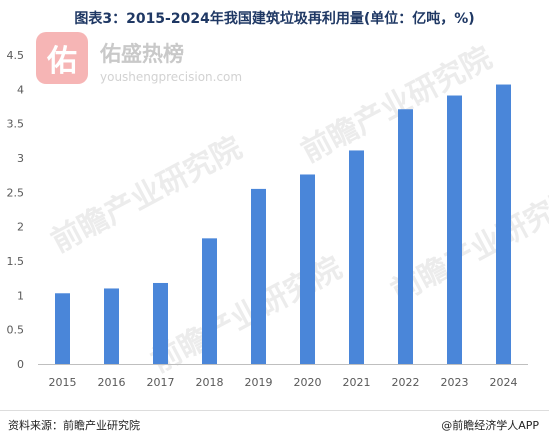 This screenshot has height=443, width=549. What do you see at coordinates (20, 89) in the screenshot?
I see `y-tick-label: 4` at bounding box center [20, 89].